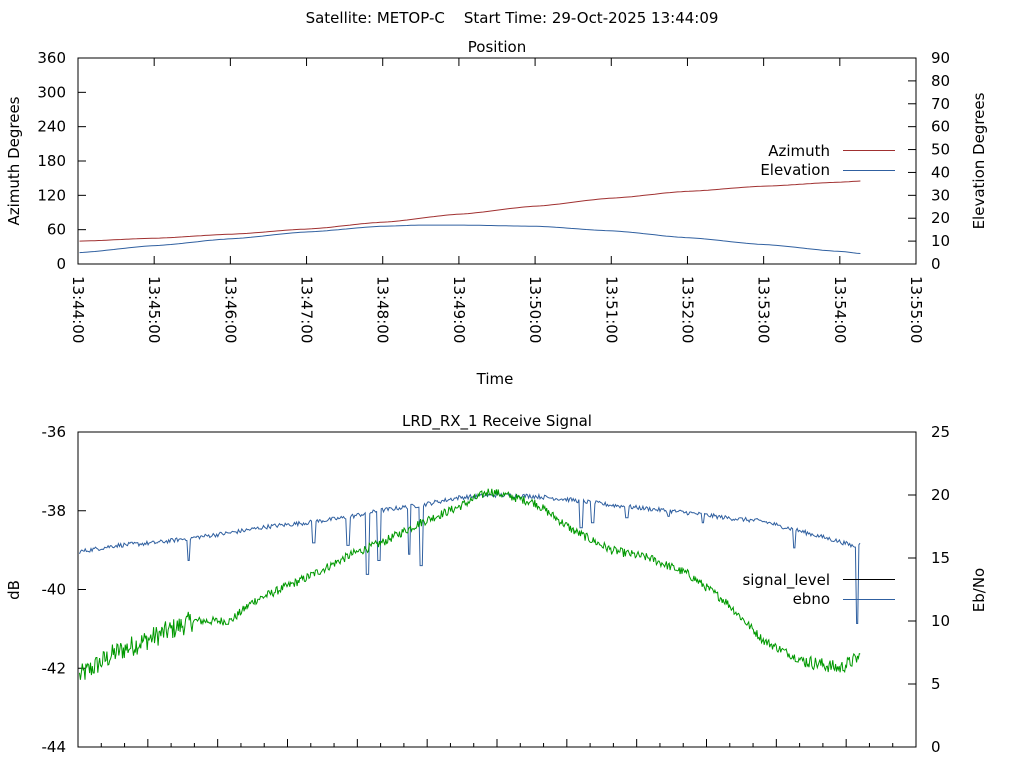  What do you see at coordinates (14, 160) in the screenshot?
I see `azimuth-axis-label: Azimuth Degrees` at bounding box center [14, 160].